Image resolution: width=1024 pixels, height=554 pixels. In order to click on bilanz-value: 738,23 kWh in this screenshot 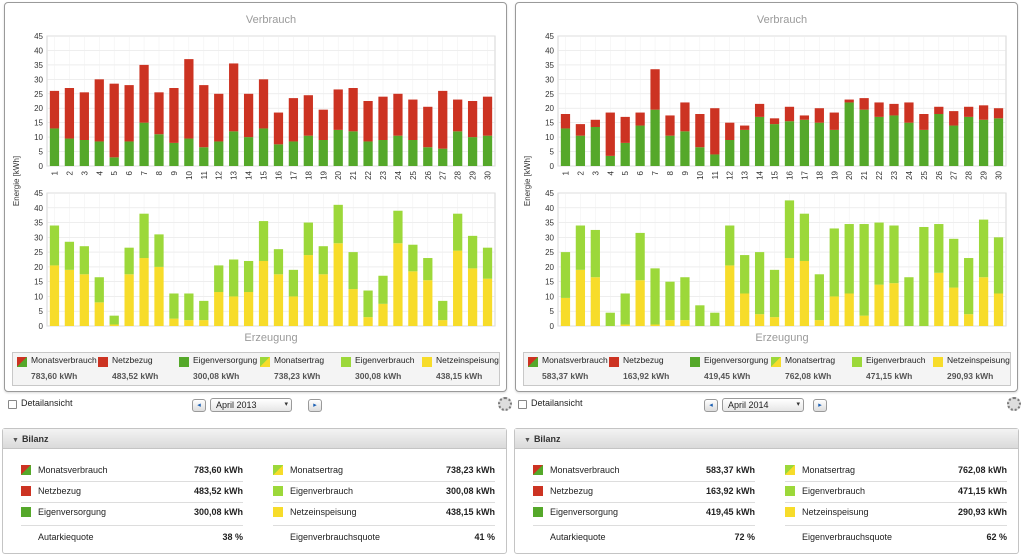, I will do `click(470, 470)`.